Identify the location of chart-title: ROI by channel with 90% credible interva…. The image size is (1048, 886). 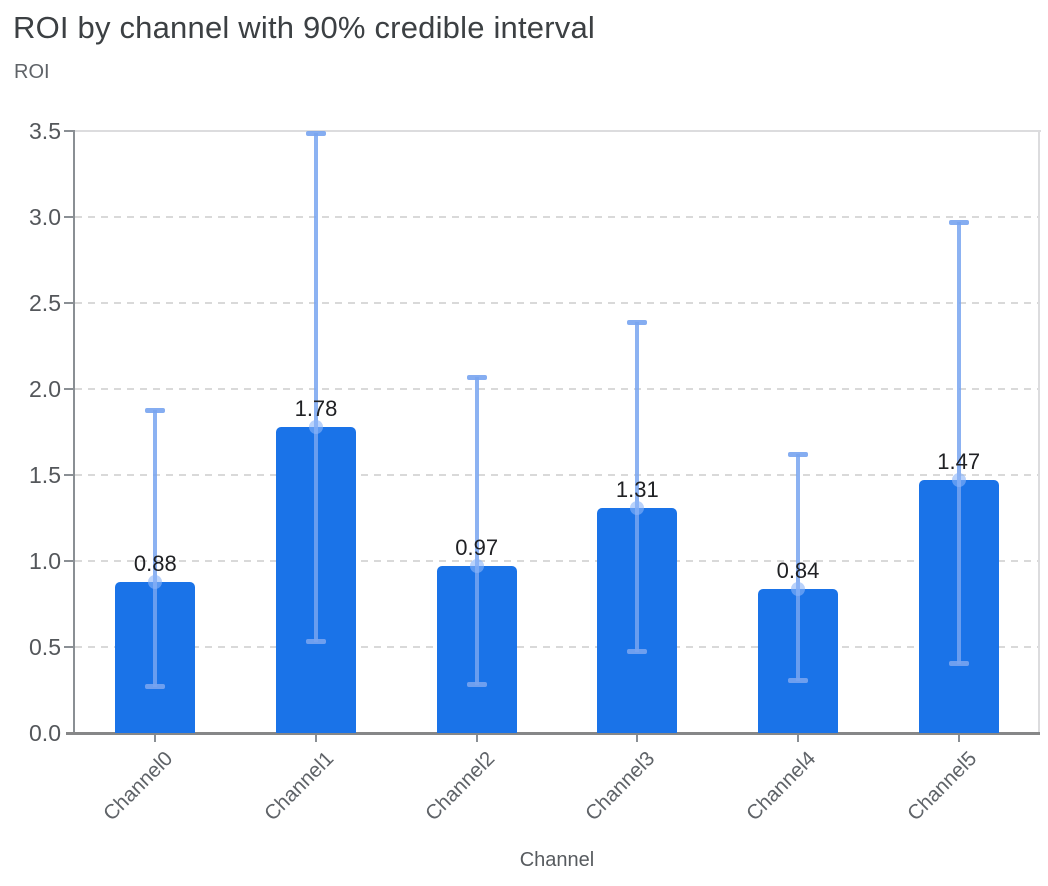
(304, 27).